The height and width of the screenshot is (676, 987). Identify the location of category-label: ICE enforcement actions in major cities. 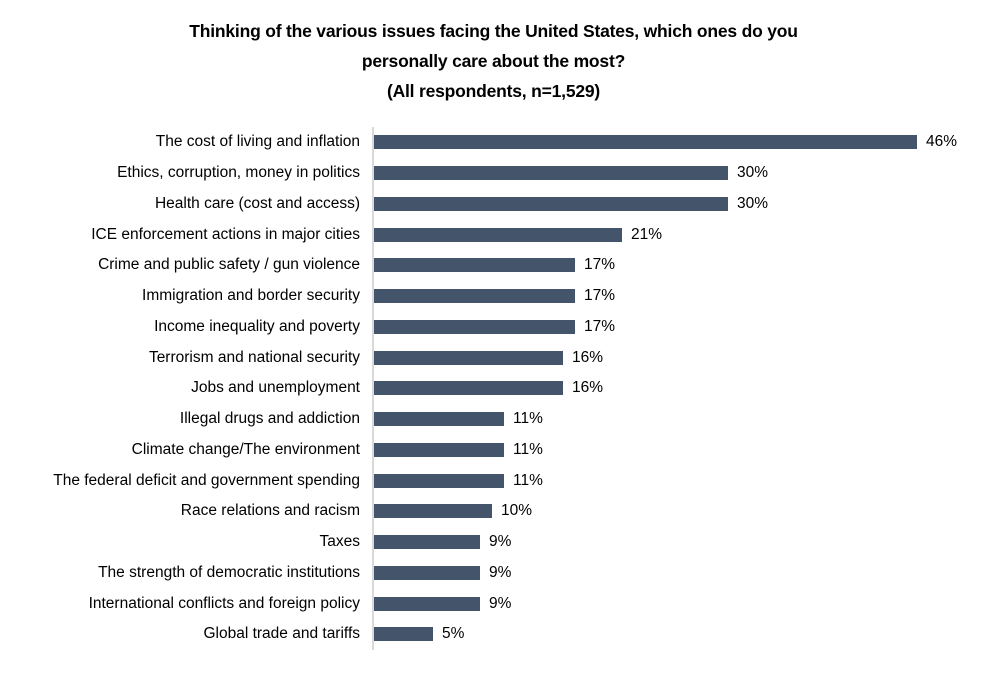
(225, 234).